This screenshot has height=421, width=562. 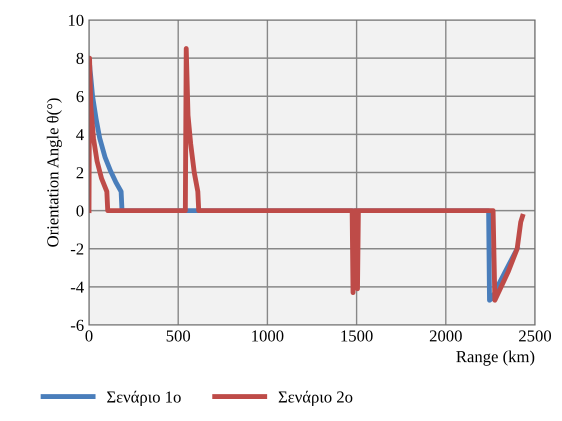 What do you see at coordinates (80, 58) in the screenshot?
I see `y-tick-label: 8` at bounding box center [80, 58].